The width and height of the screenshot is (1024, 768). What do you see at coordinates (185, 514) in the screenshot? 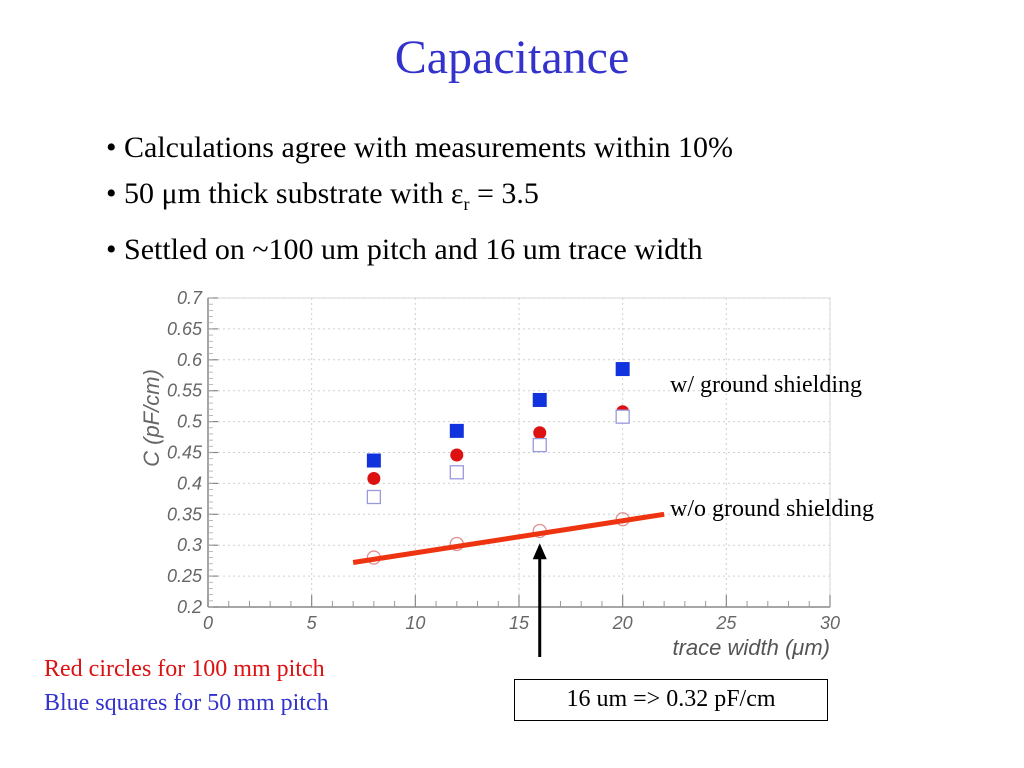
I see `y-tick-label: 0.35` at bounding box center [185, 514].